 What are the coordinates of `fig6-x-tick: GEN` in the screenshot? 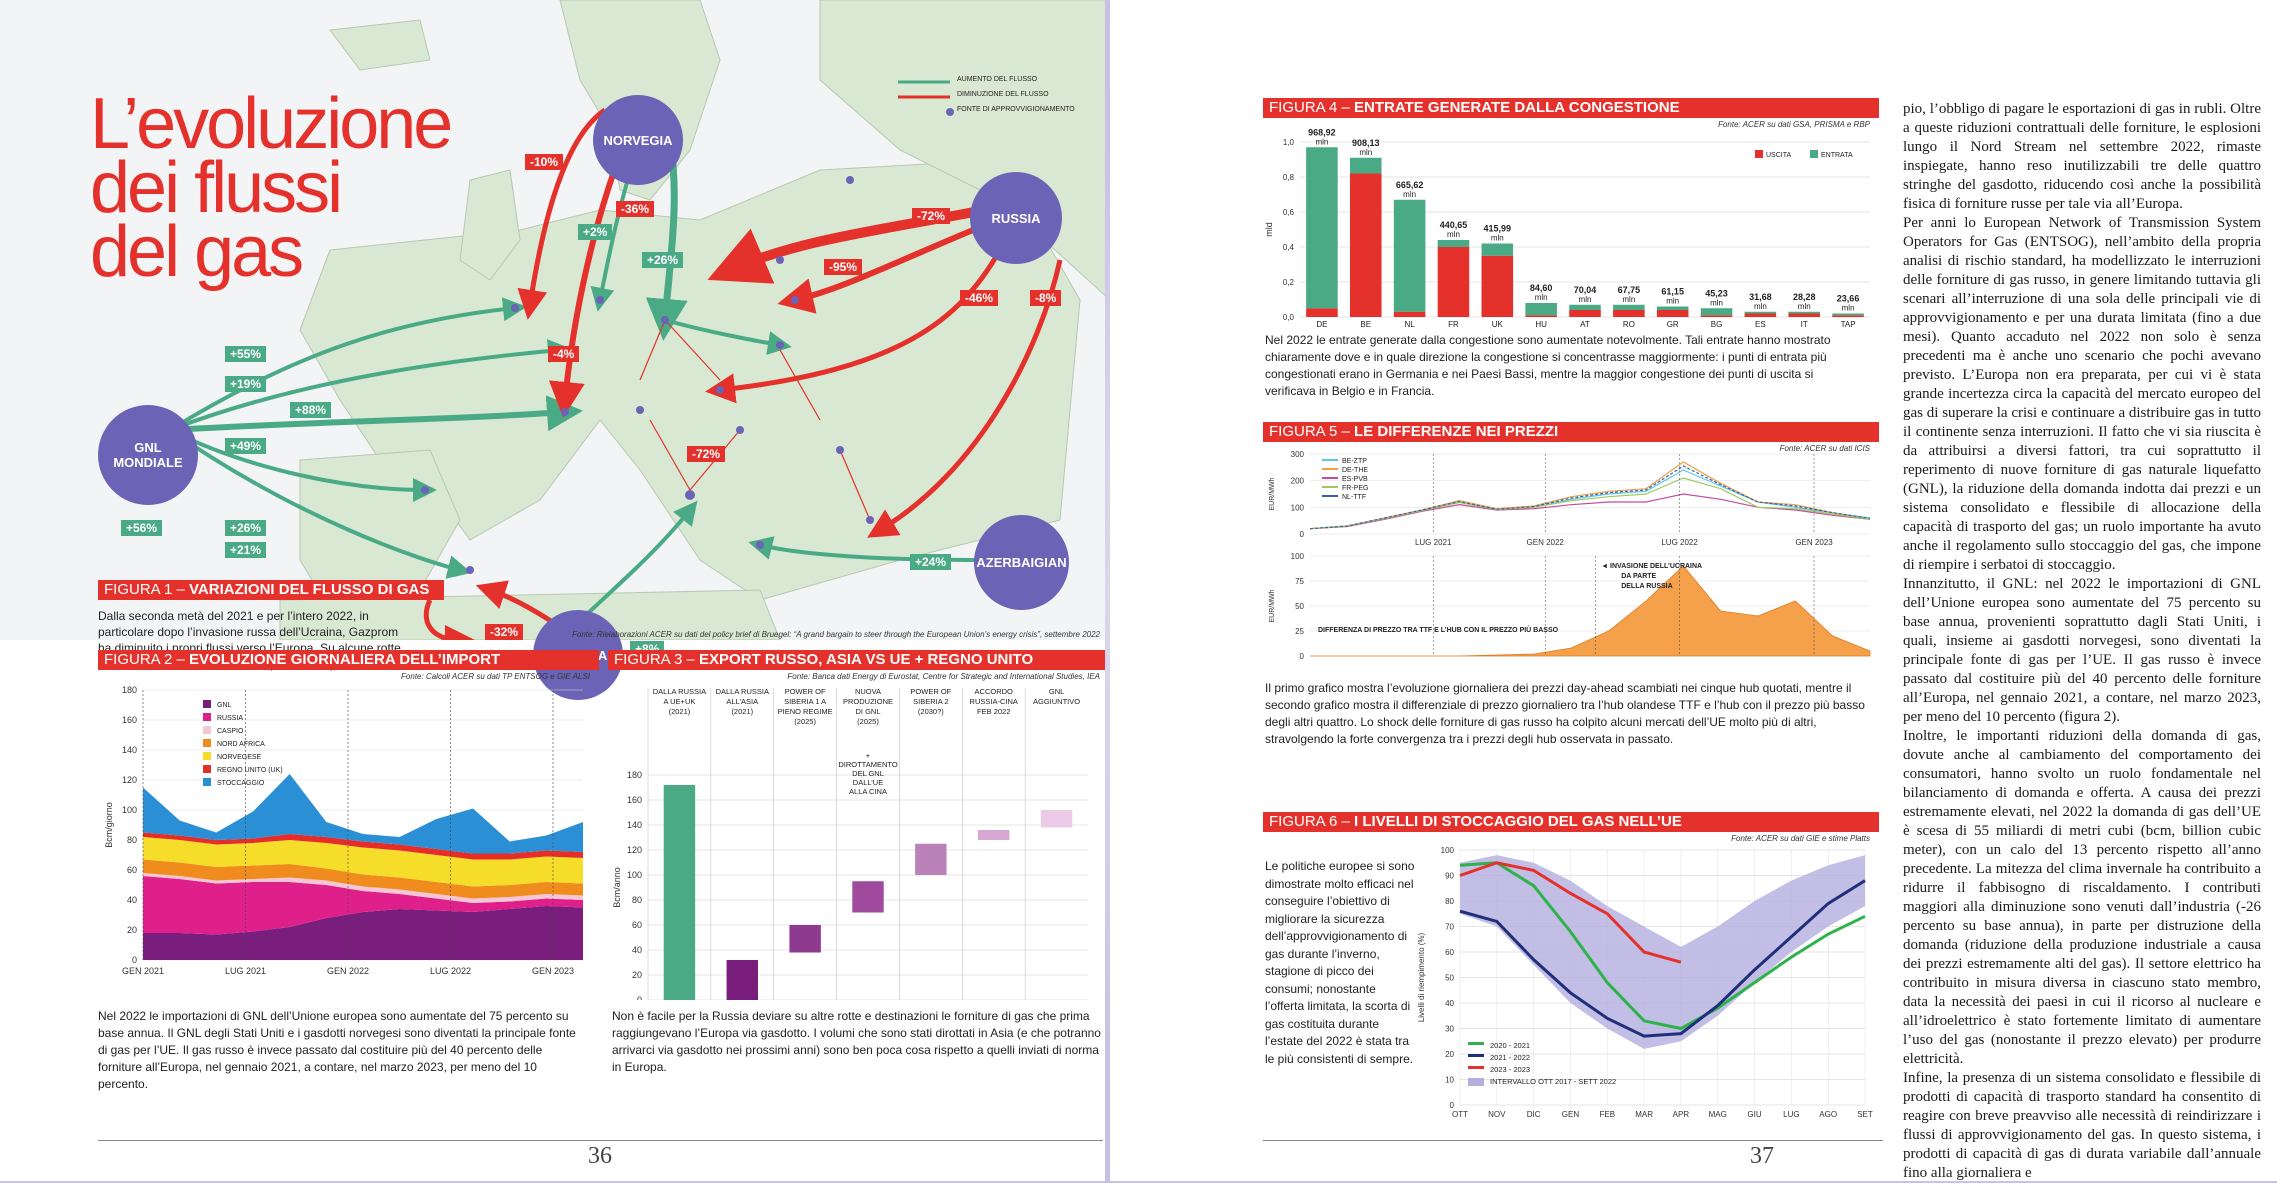 It's located at (1571, 1114).